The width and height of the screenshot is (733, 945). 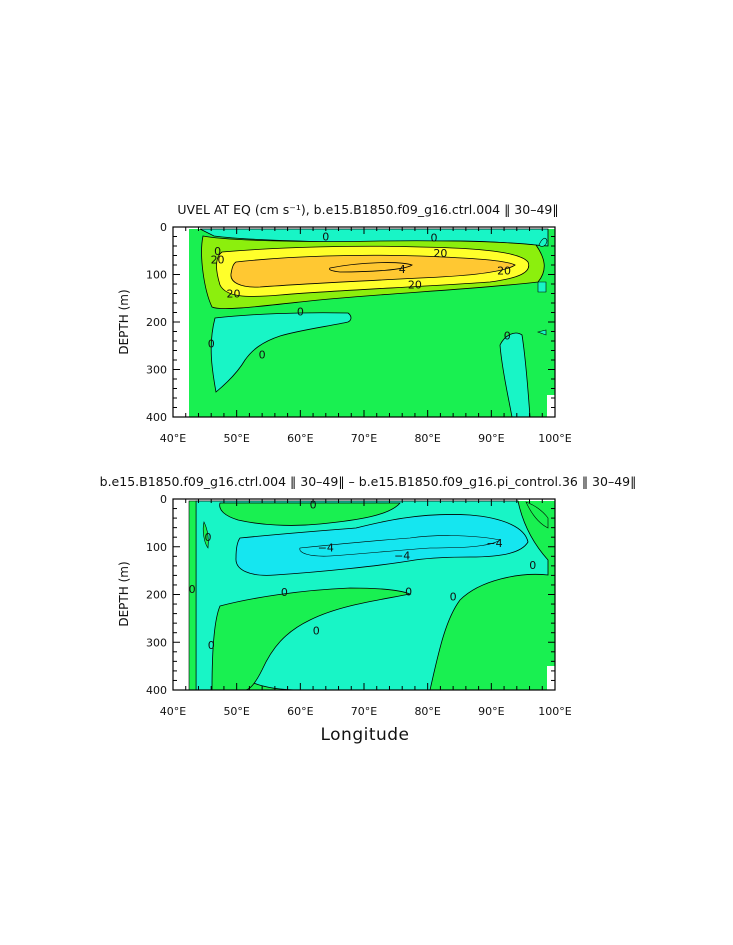 I want to click on panel-1-x-ticklabels: 40°E 50°E 60°E 70°E 80°E 90°E 100°E, so click(x=366, y=438).